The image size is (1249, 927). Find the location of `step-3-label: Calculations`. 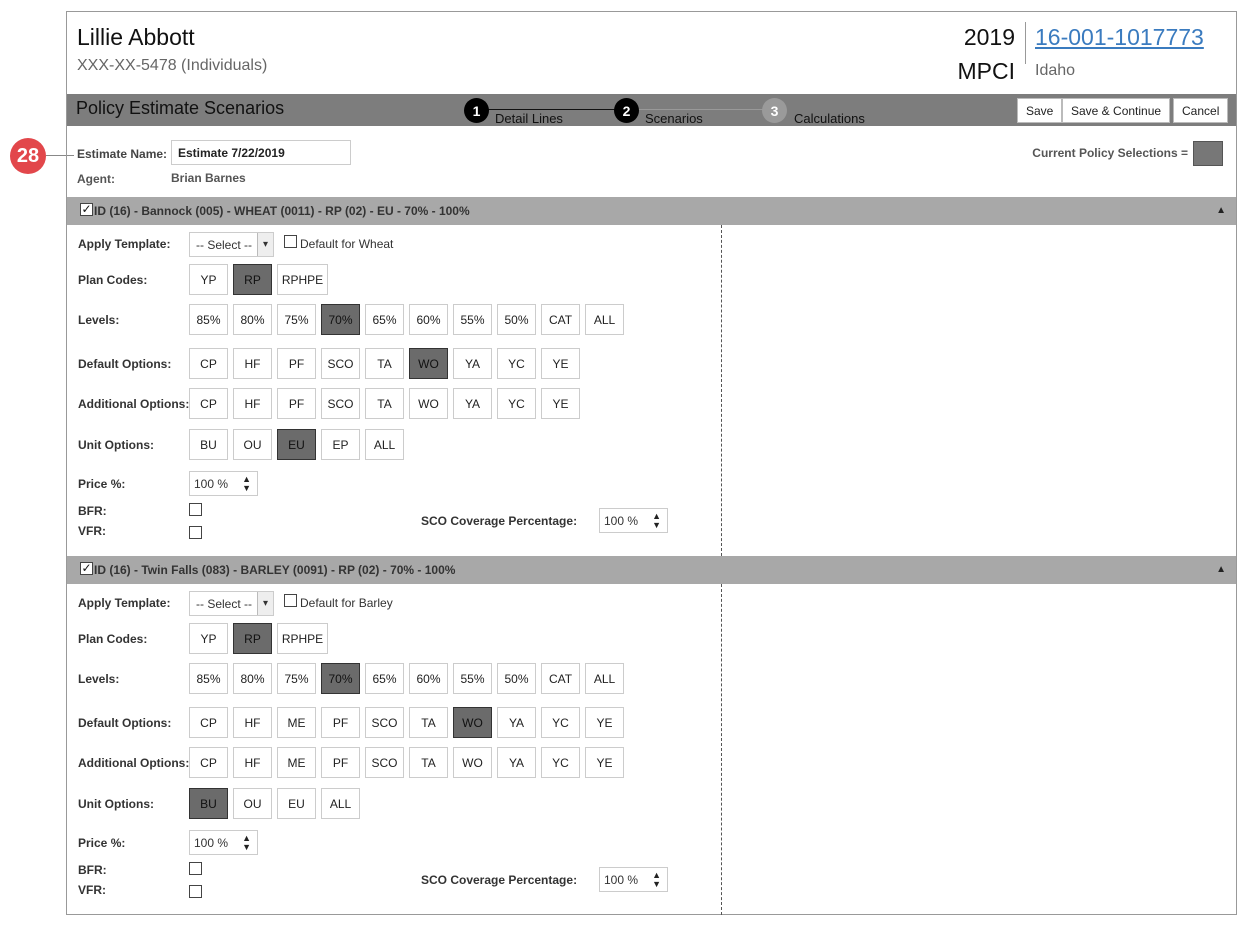

step-3-label: Calculations is located at coordinates (829, 118).